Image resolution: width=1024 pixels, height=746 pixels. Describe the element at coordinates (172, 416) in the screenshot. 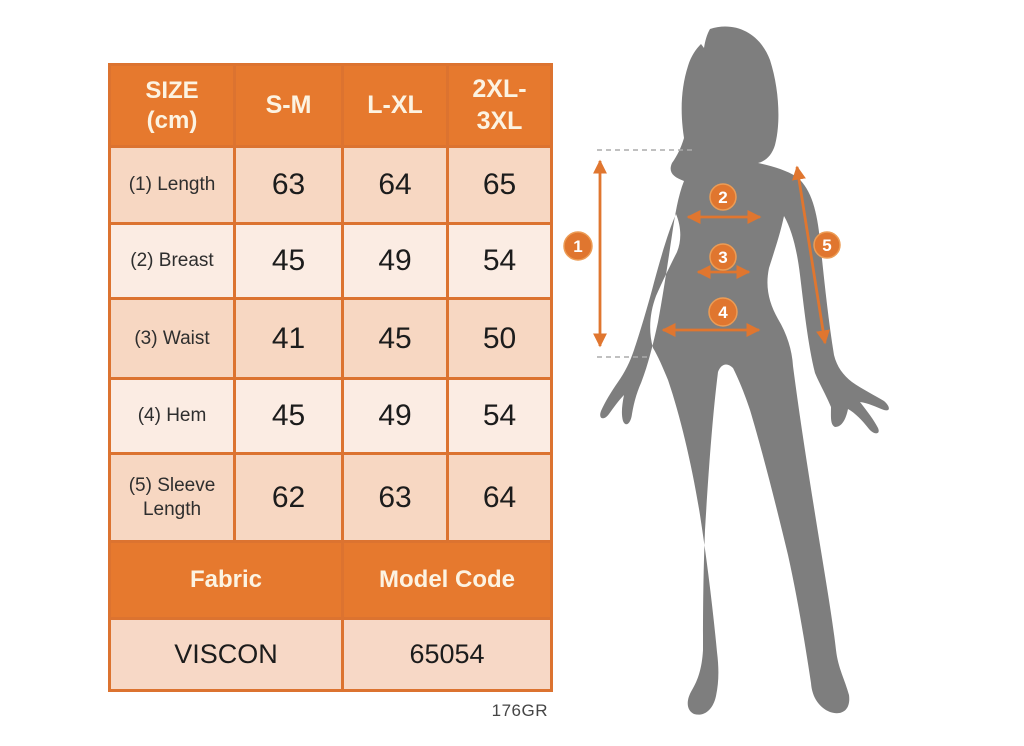

I see `row-label-hem: (4) Hem` at that location.